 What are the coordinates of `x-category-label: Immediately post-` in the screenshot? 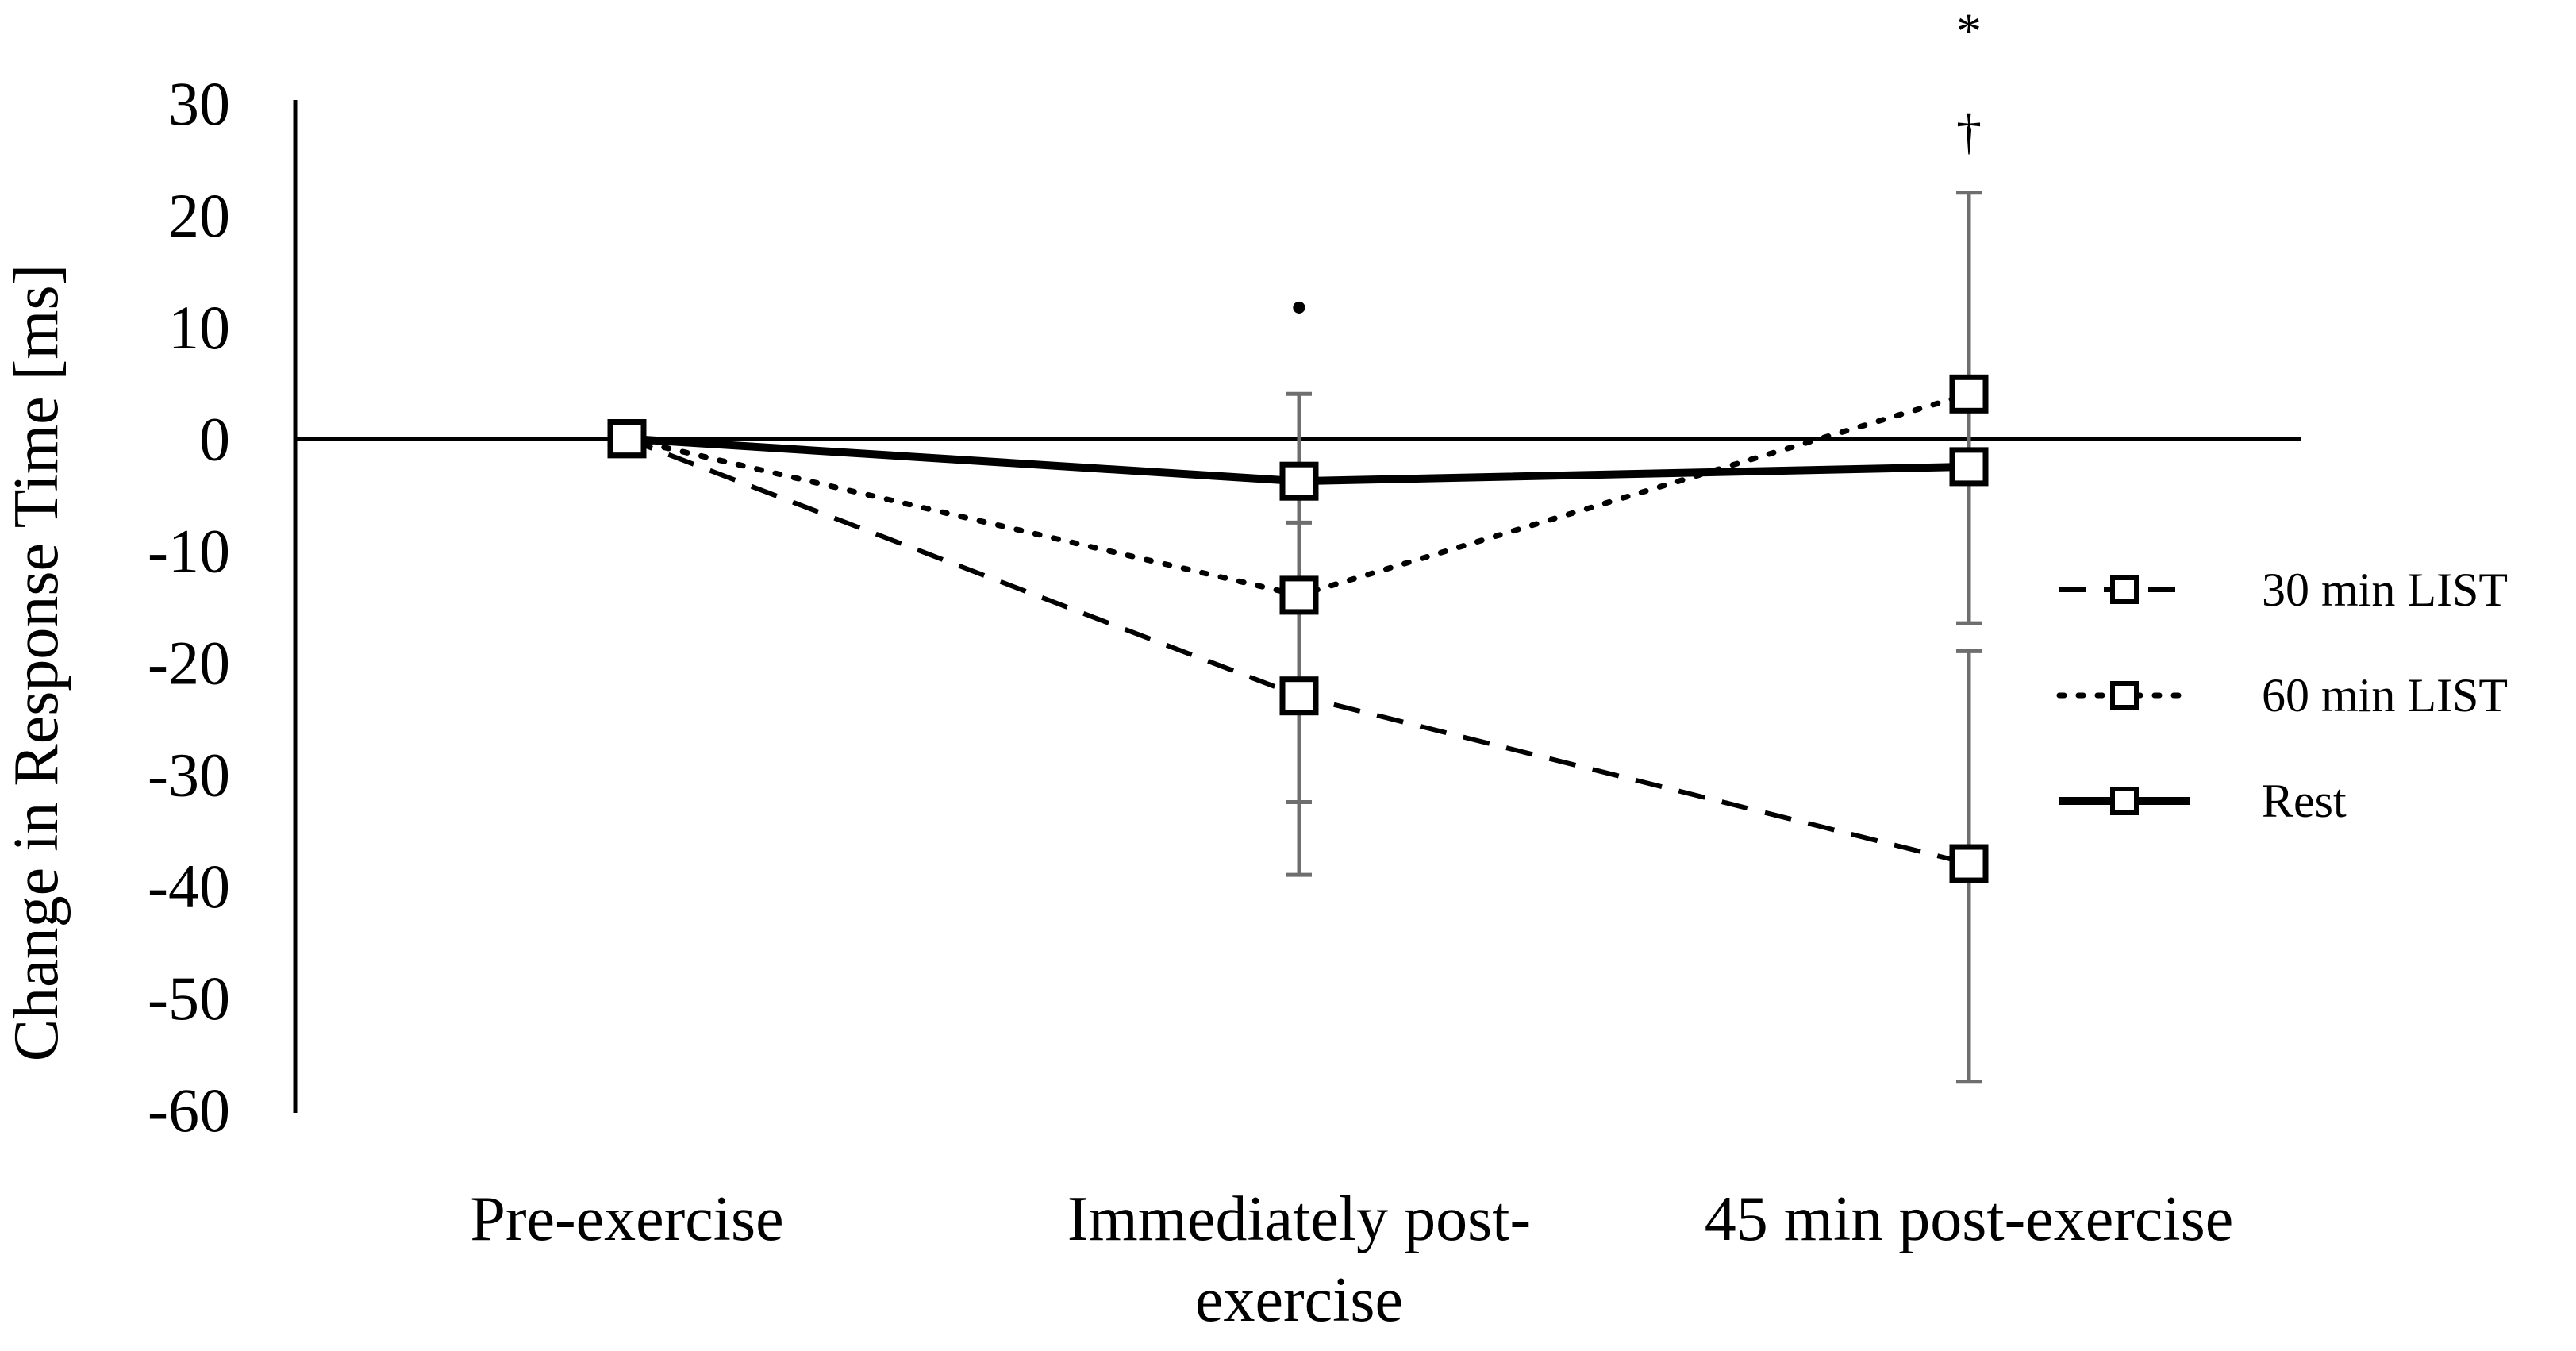 It's located at (1299, 1219).